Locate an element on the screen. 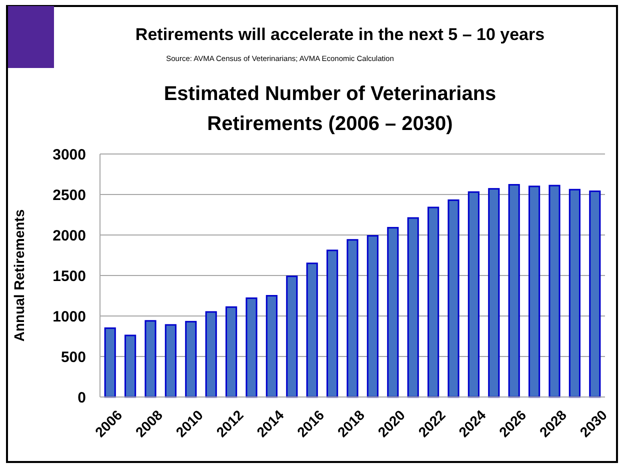 This screenshot has width=619, height=464. chart-title: Retirements will accelerate in the next 5 – 10 years is located at coordinates (340, 34).